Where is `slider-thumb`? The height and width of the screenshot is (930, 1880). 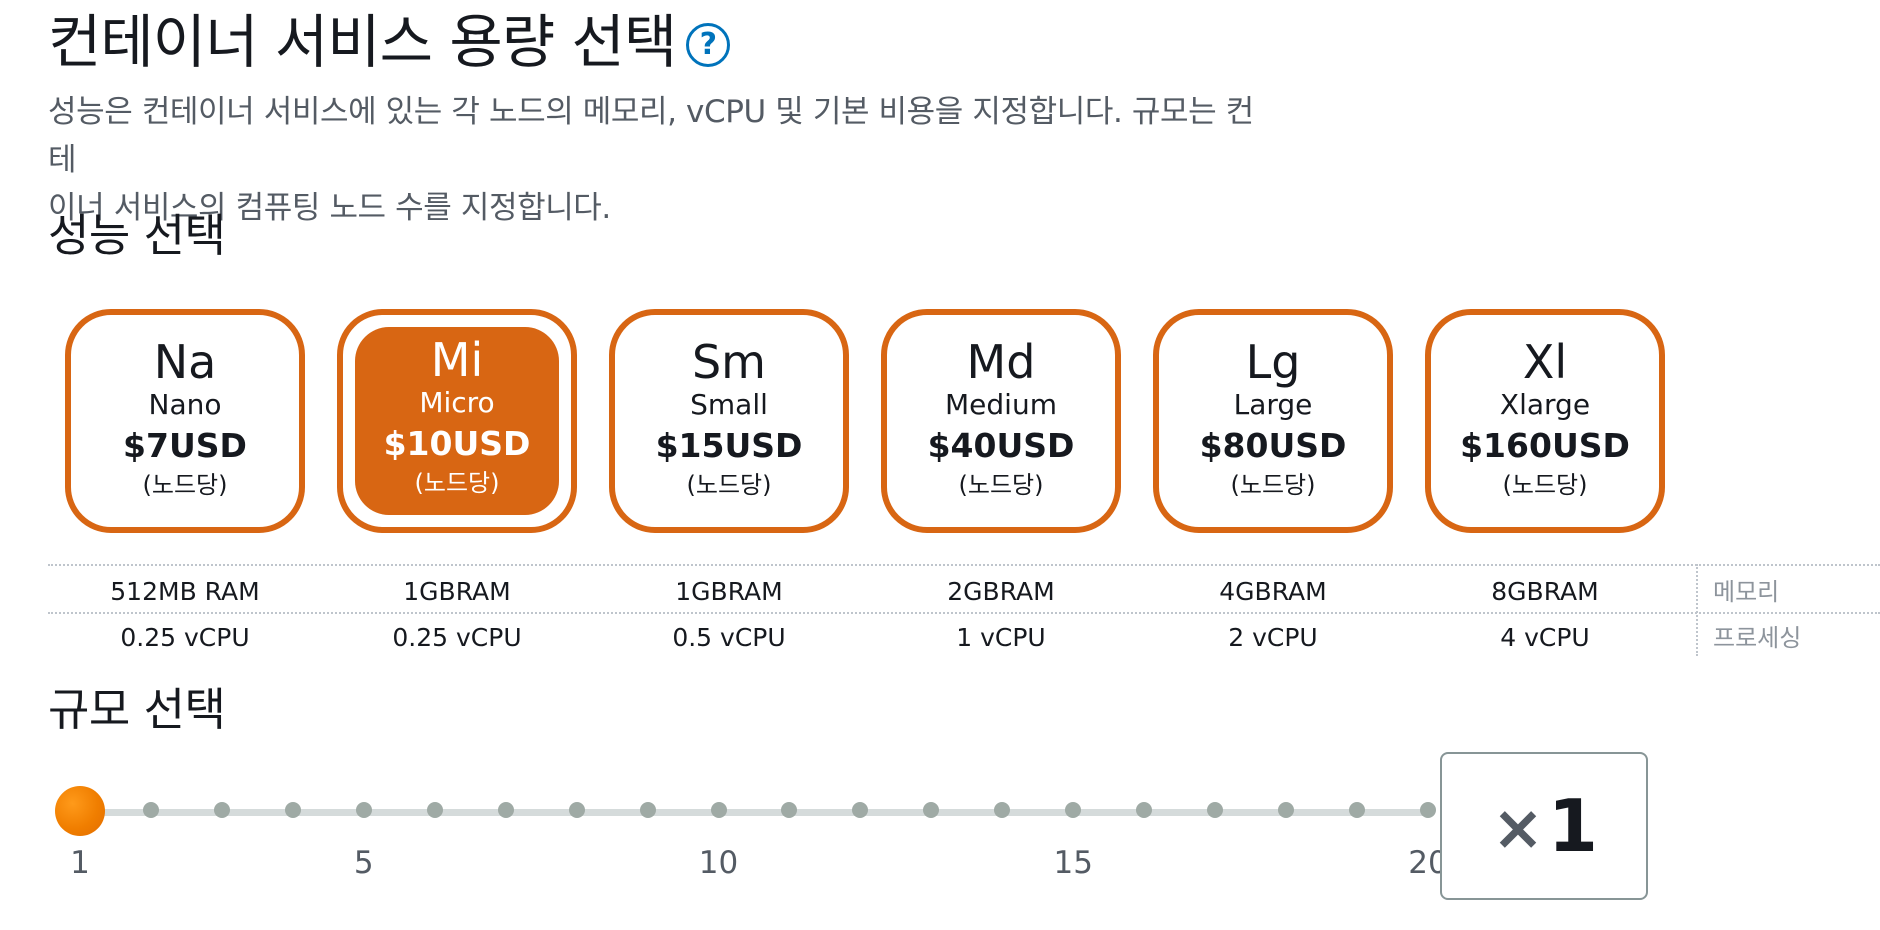
slider-thumb is located at coordinates (80, 811).